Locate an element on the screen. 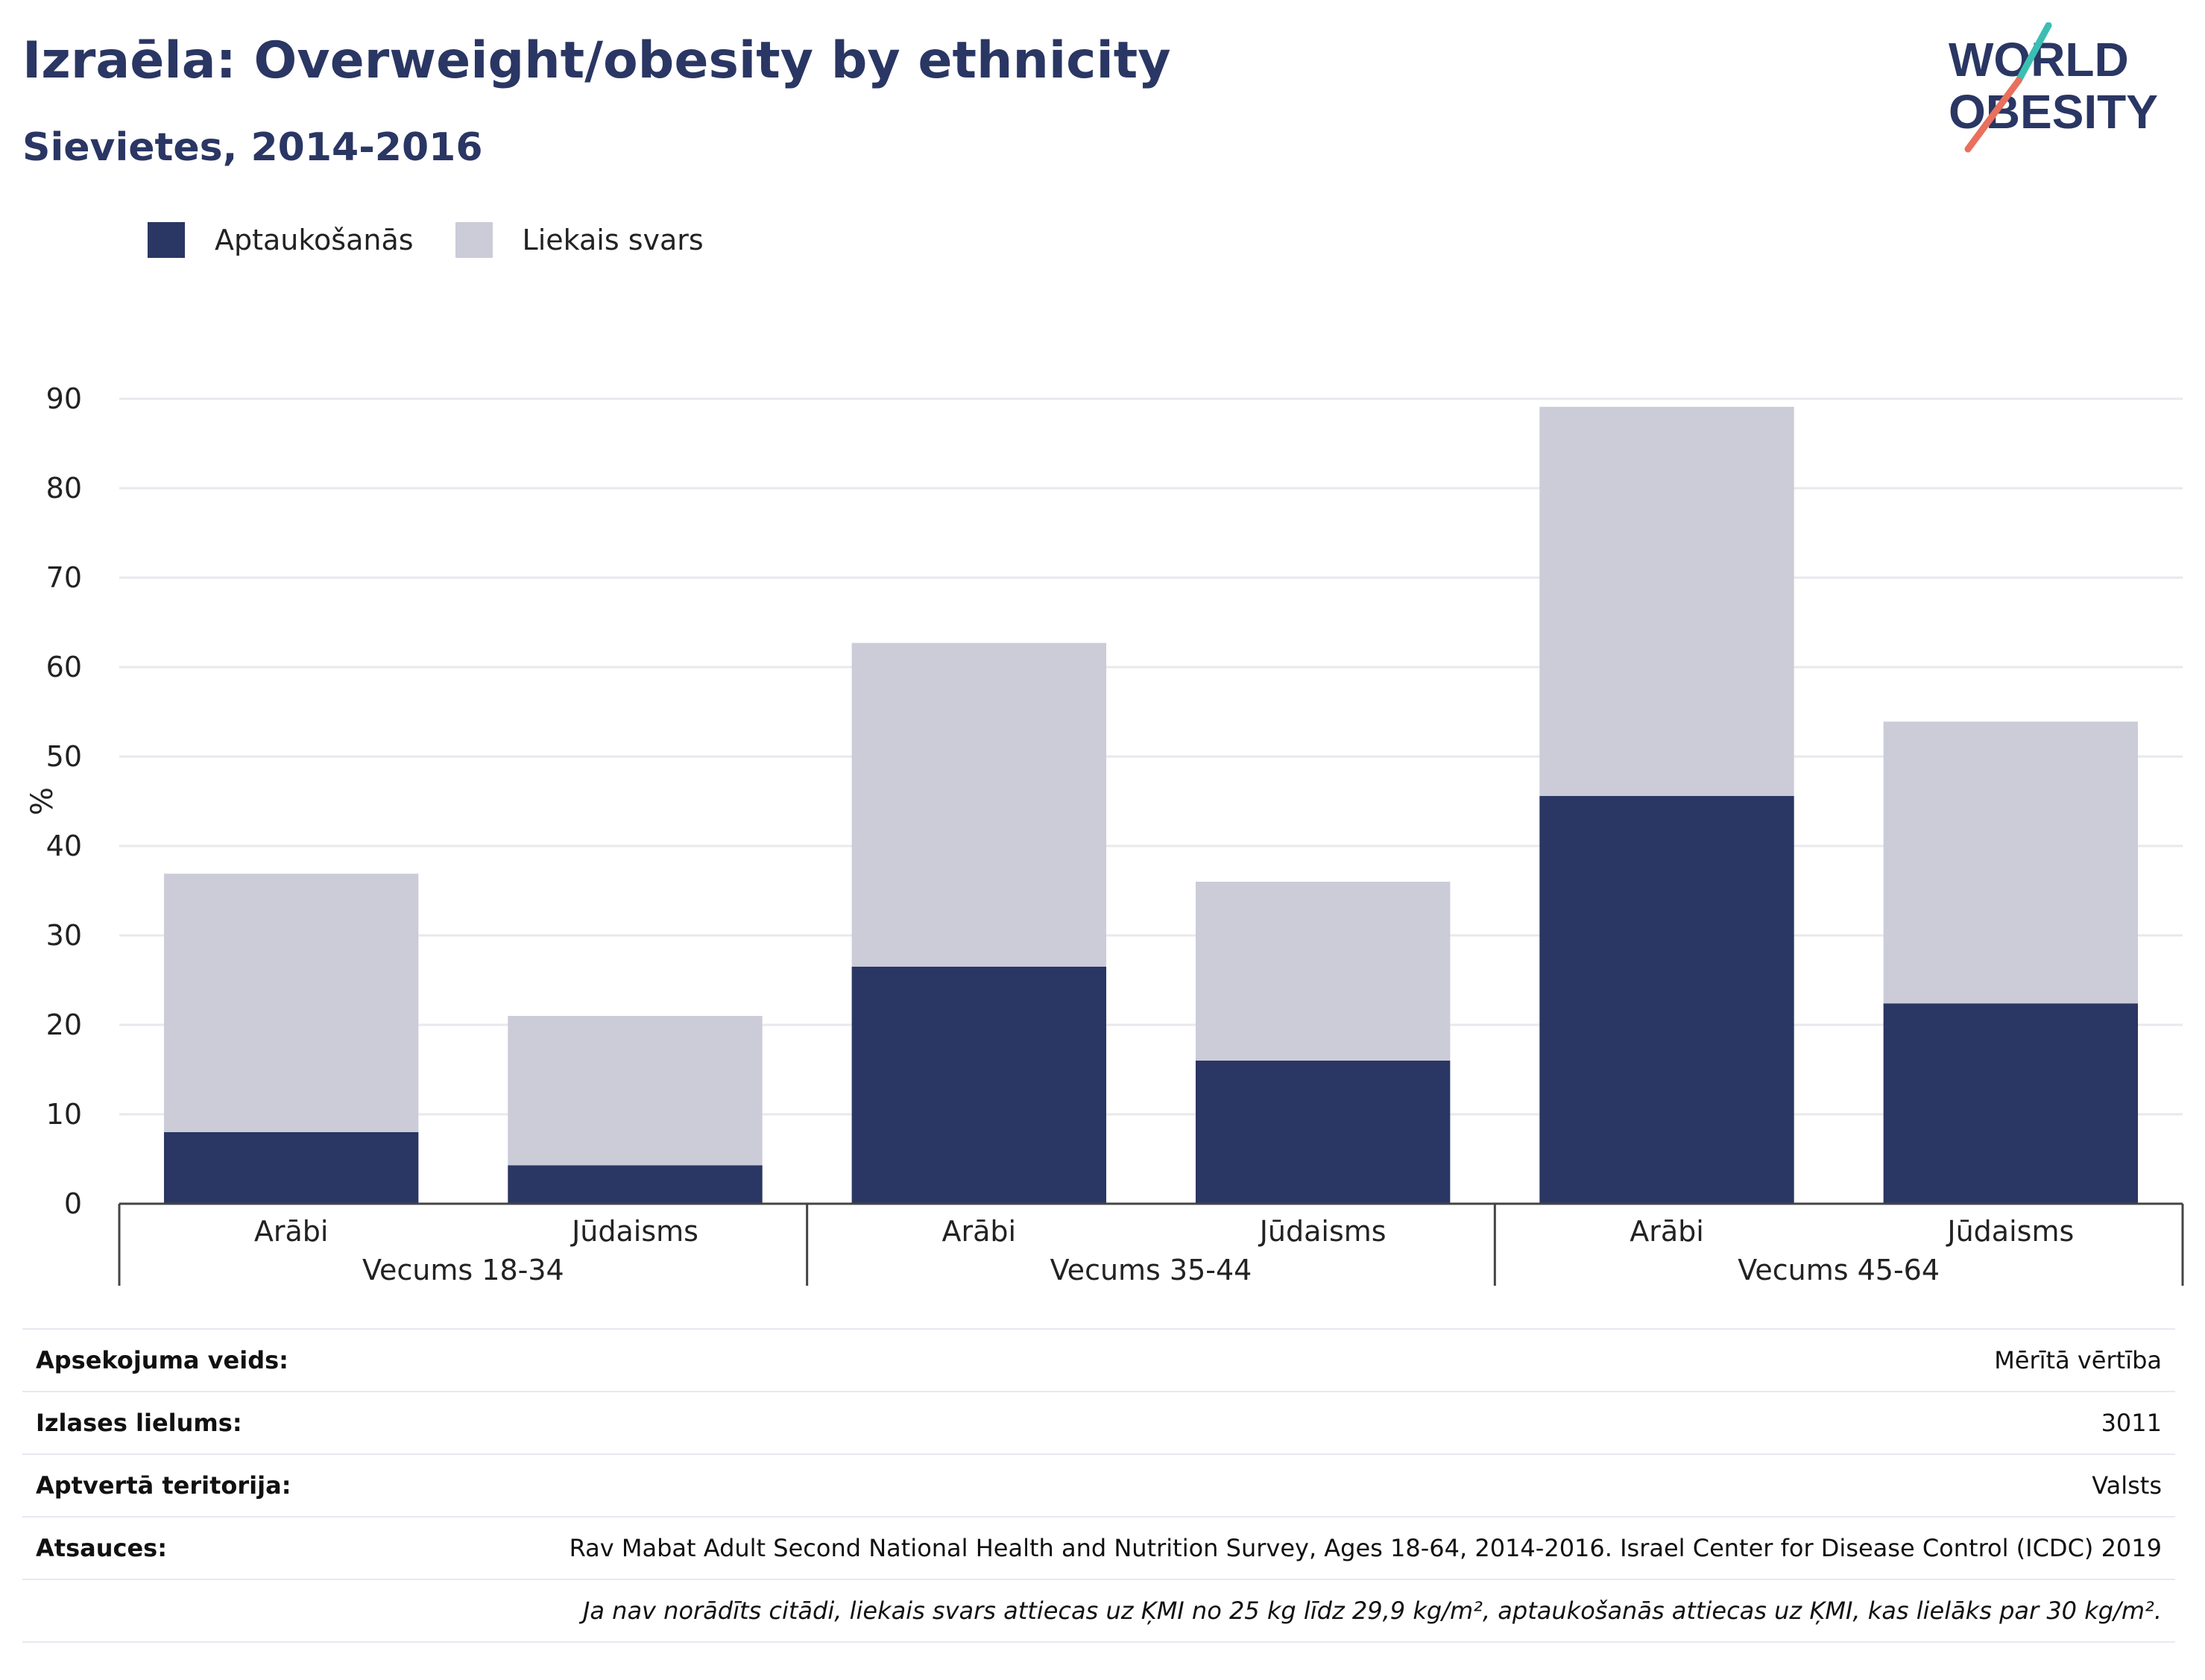 Image resolution: width=2205 pixels, height=1680 pixels. y-axis-title: % is located at coordinates (42, 801).